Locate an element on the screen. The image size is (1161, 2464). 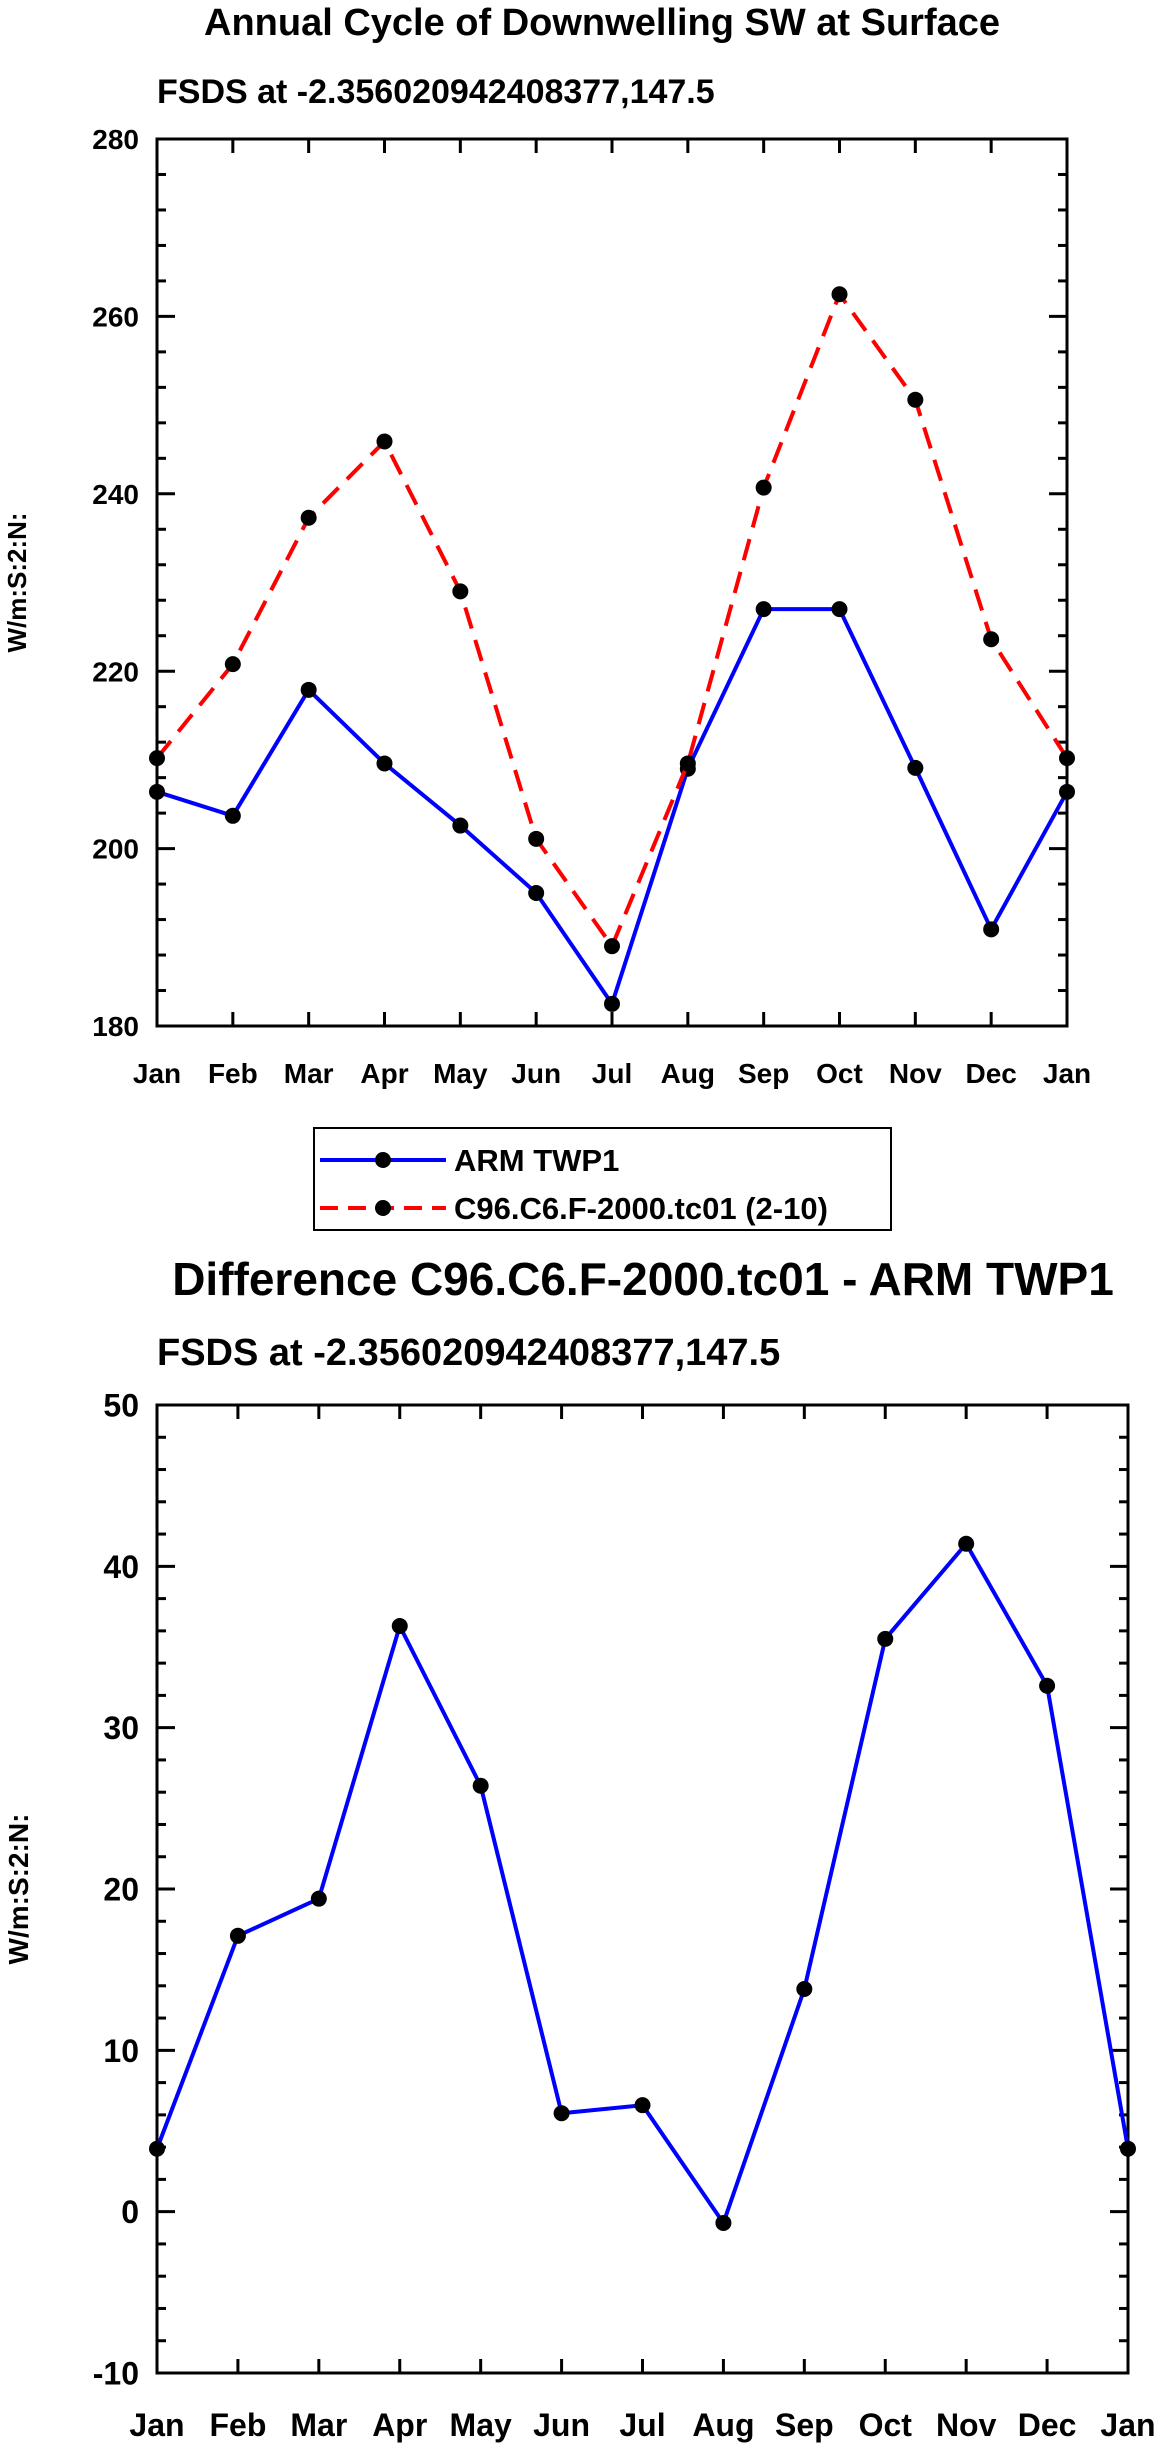
chart2-xtick-label: Dec is located at coordinates (1047, 2425).